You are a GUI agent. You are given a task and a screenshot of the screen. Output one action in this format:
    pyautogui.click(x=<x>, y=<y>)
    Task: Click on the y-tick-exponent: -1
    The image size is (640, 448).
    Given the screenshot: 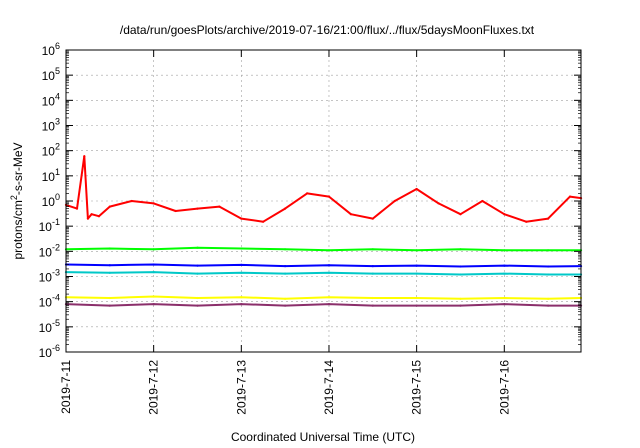 What is the action you would take?
    pyautogui.click(x=56, y=222)
    